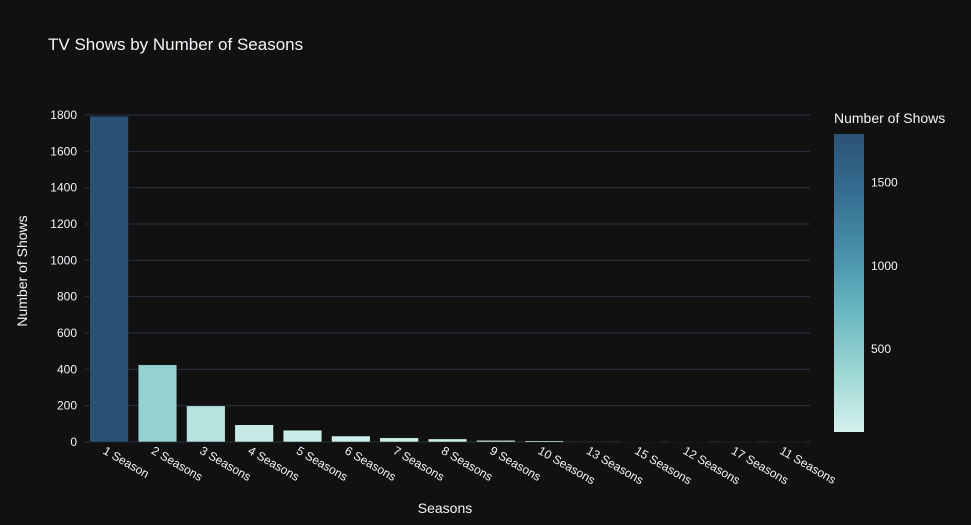 This screenshot has width=971, height=525. Describe the element at coordinates (370, 463) in the screenshot. I see `x-tick-label: 6 Seasons` at that location.